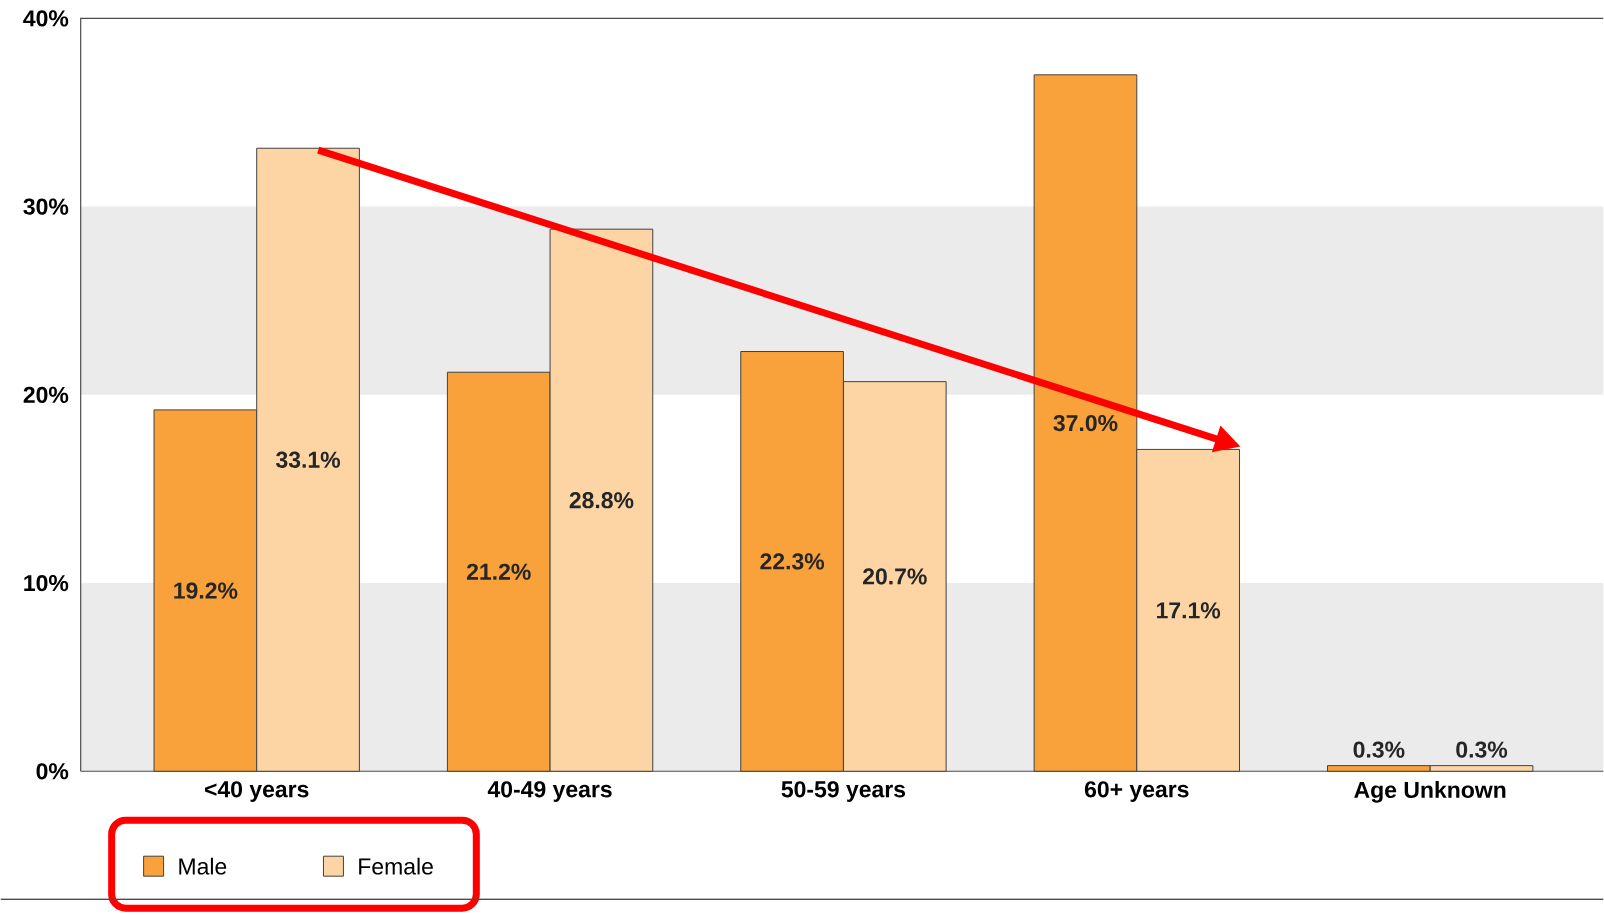 This screenshot has width=1604, height=915. Describe the element at coordinates (601, 500) in the screenshot. I see `data-label: 28.8%` at that location.